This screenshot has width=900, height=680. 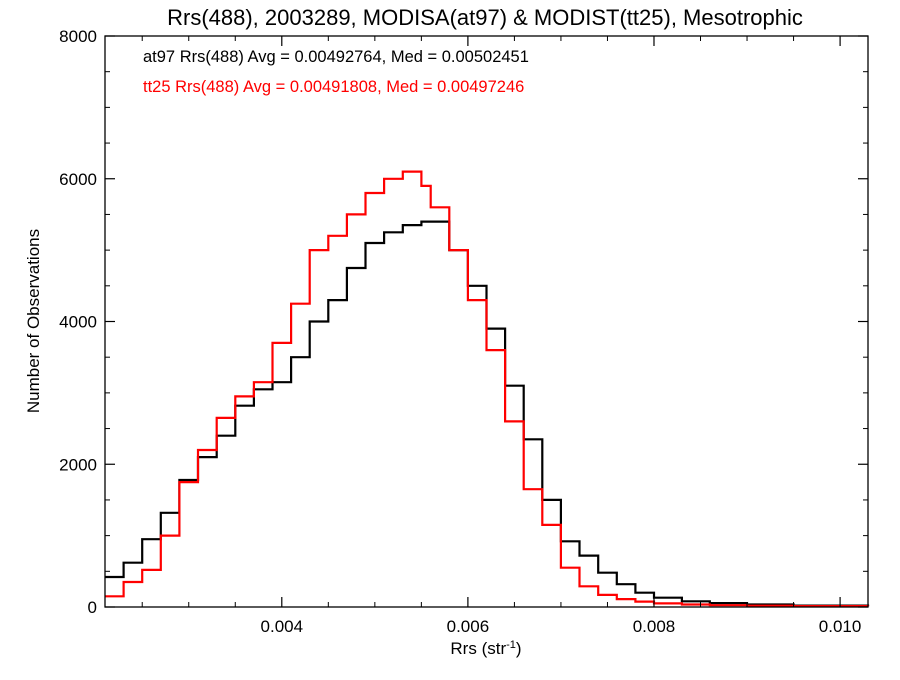 What do you see at coordinates (92, 607) in the screenshot?
I see `y-tick-label: 0` at bounding box center [92, 607].